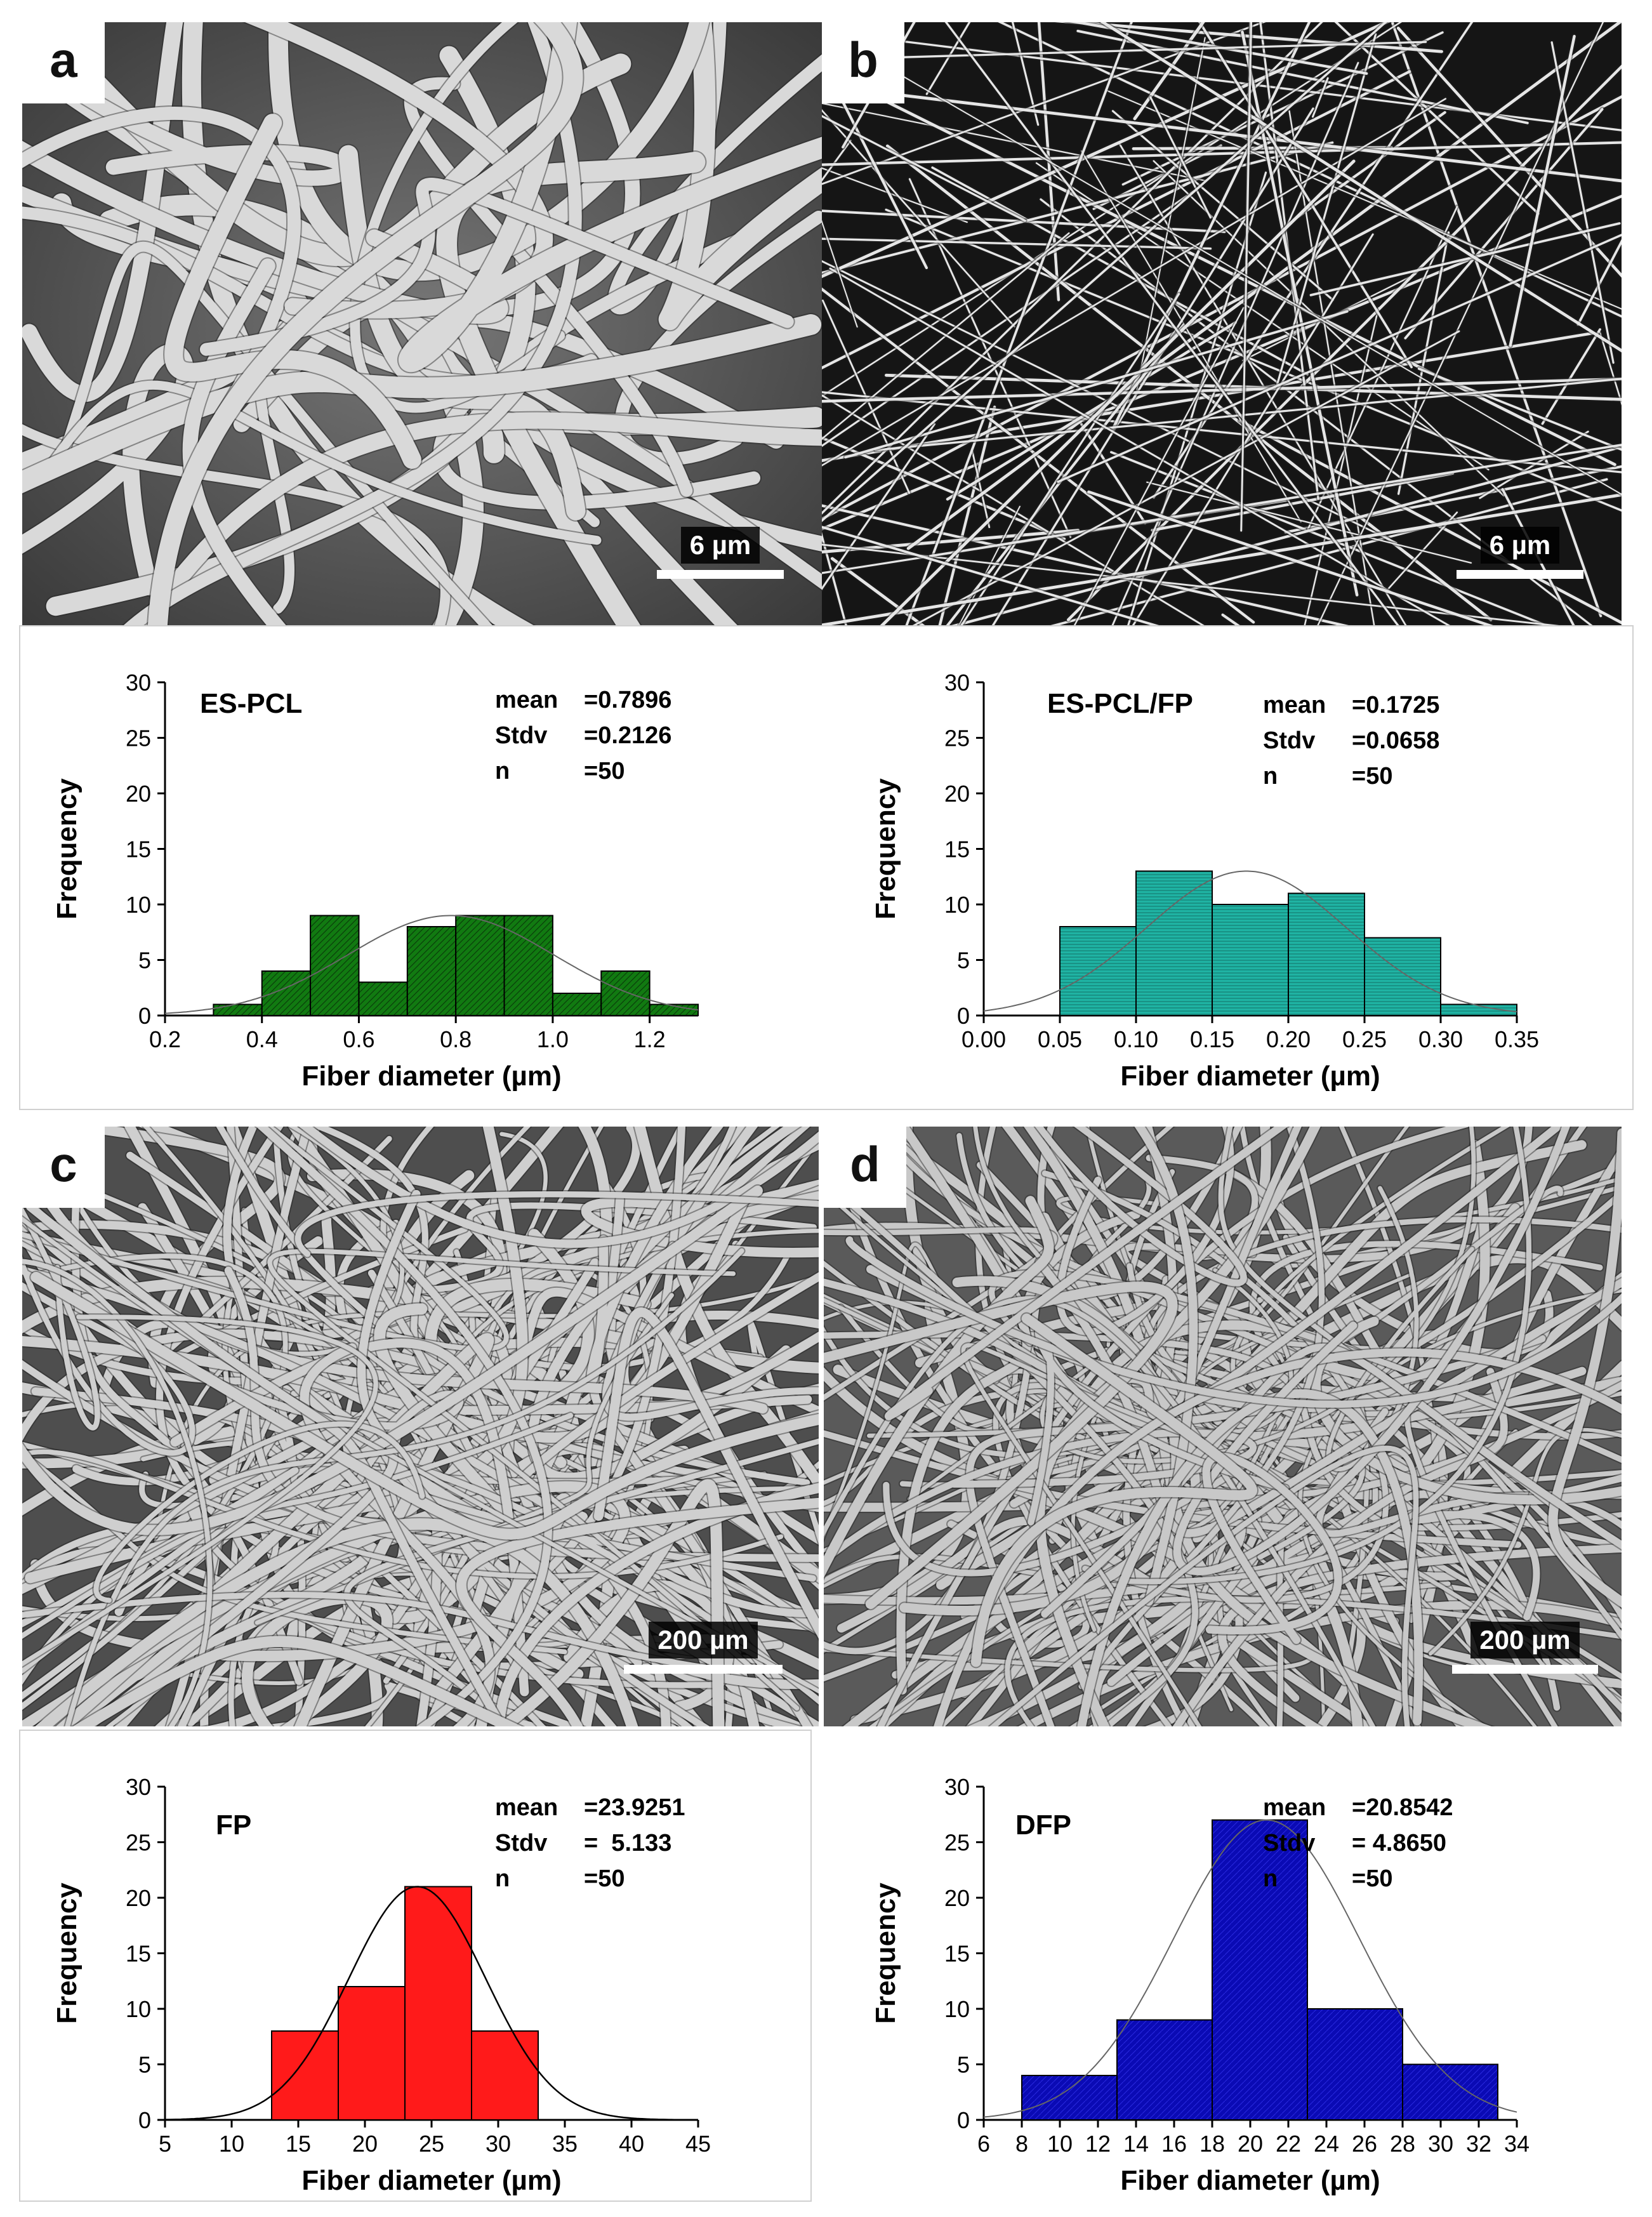 The height and width of the screenshot is (2217, 1652). Describe the element at coordinates (703, 1648) in the screenshot. I see `scale-bar-c: 200 µm` at that location.